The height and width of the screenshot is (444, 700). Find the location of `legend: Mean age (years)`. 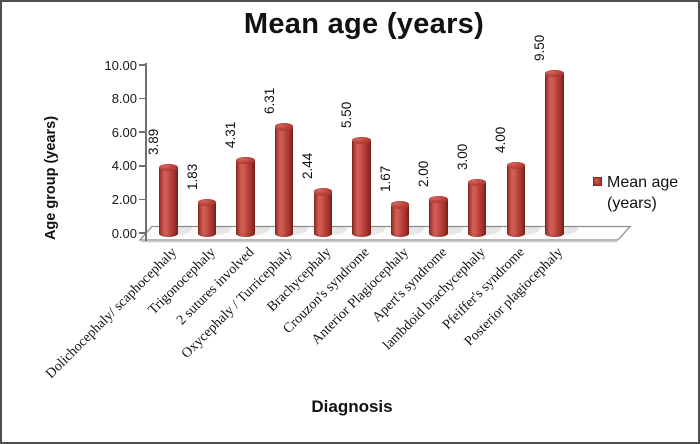

legend: Mean age (years) is located at coordinates (635, 193).